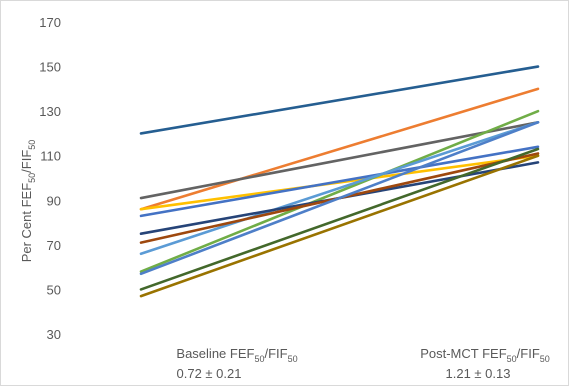  What do you see at coordinates (54, 289) in the screenshot?
I see `y-tick-label: 50` at bounding box center [54, 289].